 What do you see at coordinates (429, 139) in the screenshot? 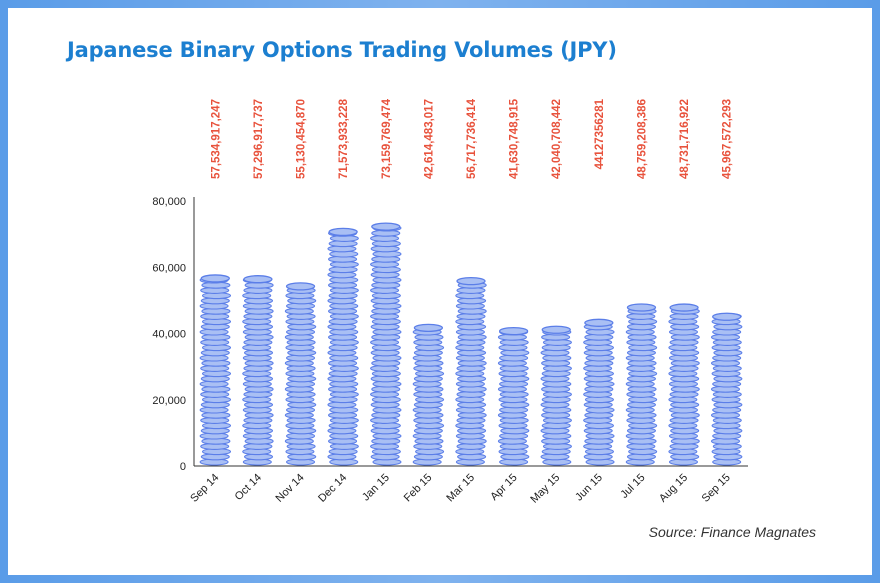
I see `data-label: 42,614,483,017` at bounding box center [429, 139].